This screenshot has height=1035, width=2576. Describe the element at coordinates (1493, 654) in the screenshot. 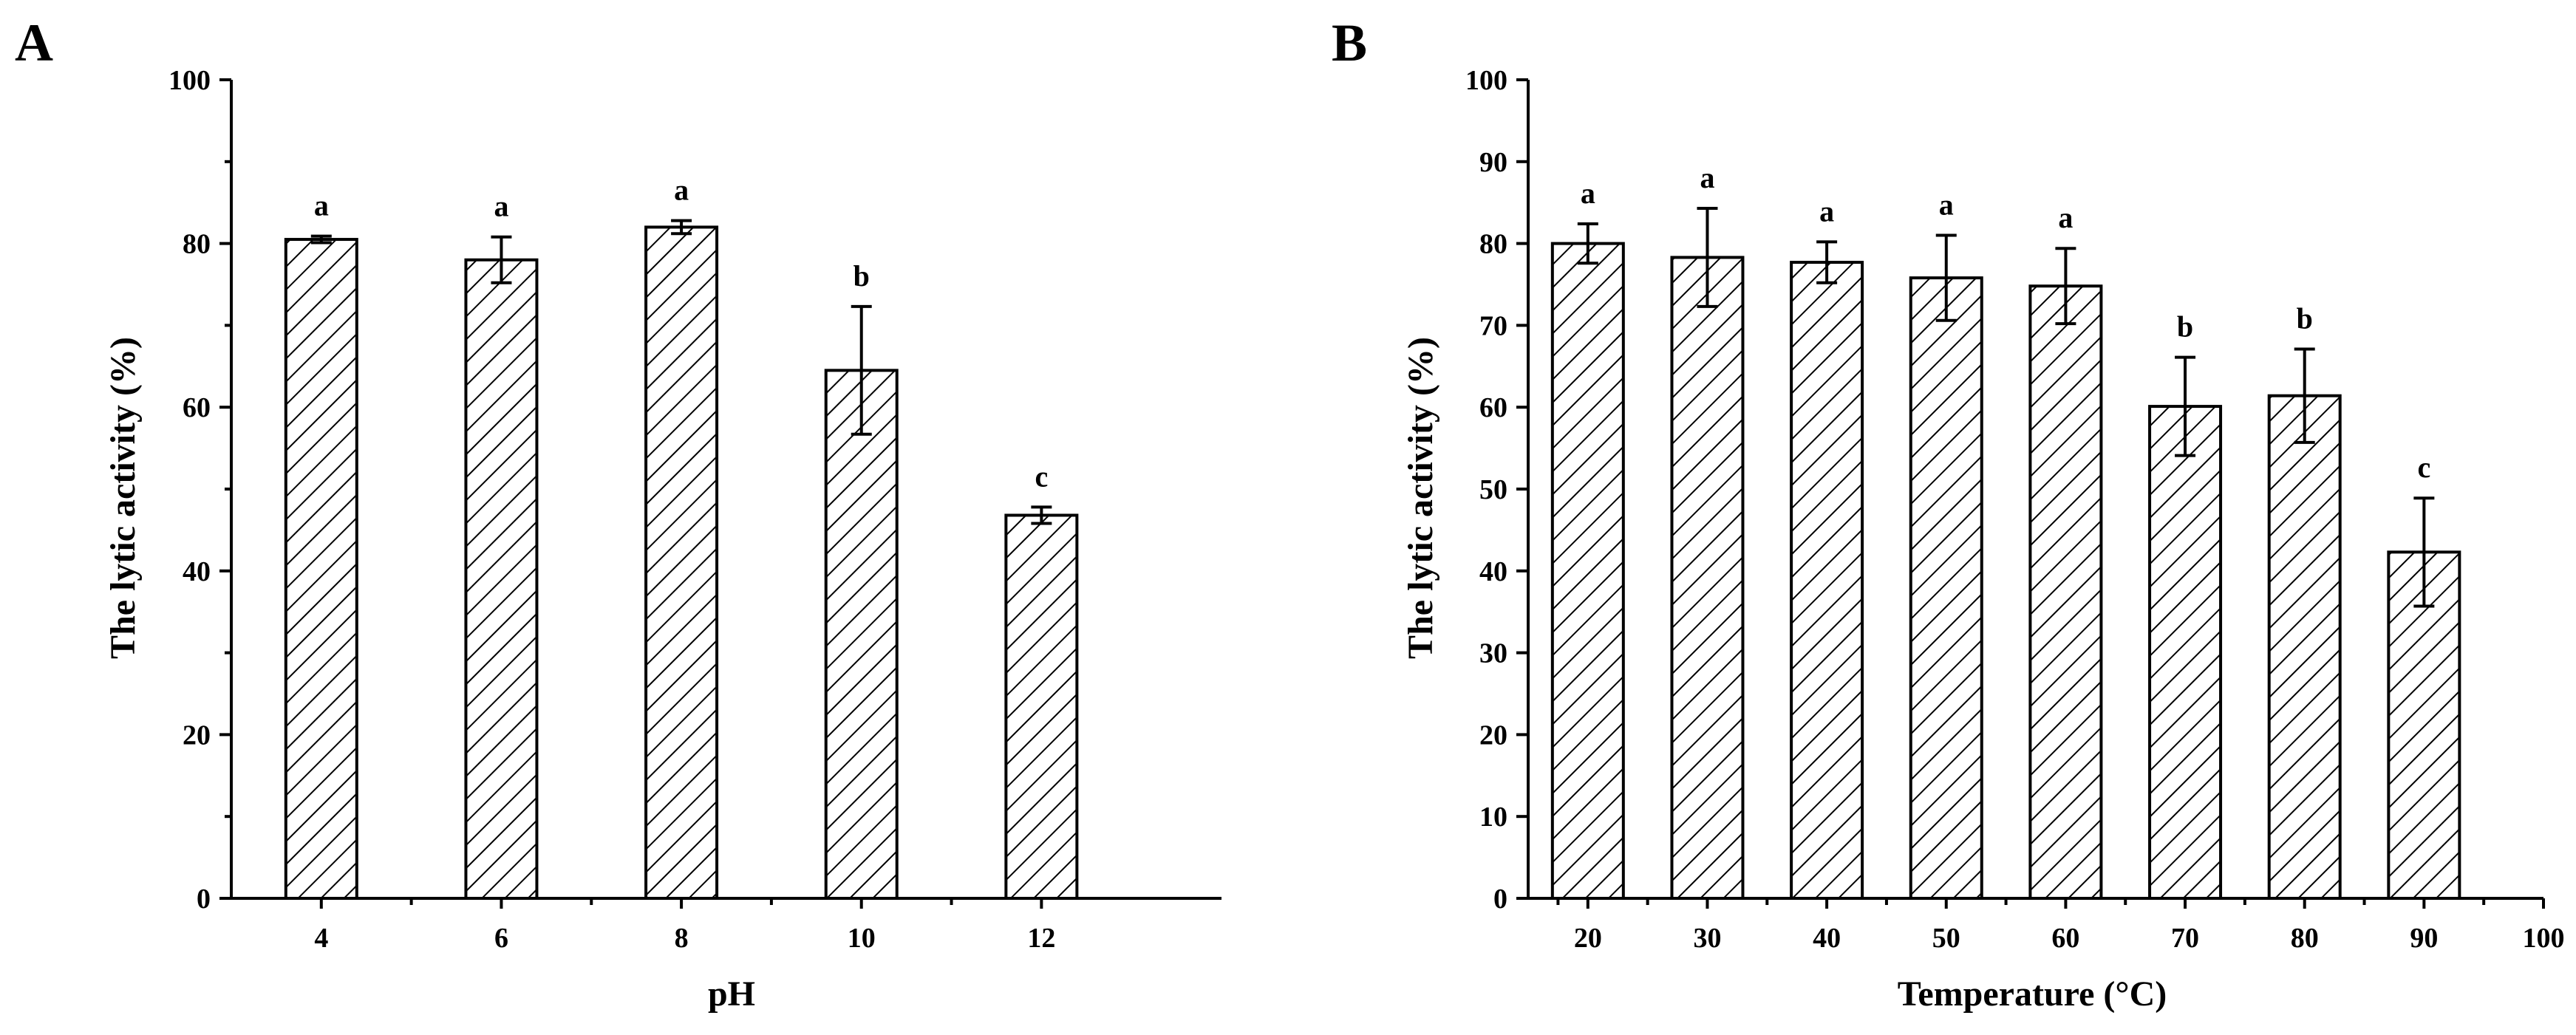

I see `y-tick-label: 30` at that location.